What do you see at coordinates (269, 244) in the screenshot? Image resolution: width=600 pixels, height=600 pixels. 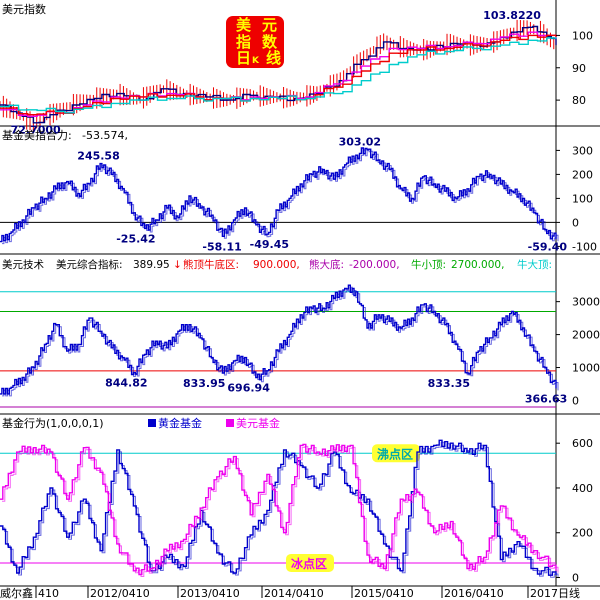 I see `data-label: -49.45` at bounding box center [269, 244].